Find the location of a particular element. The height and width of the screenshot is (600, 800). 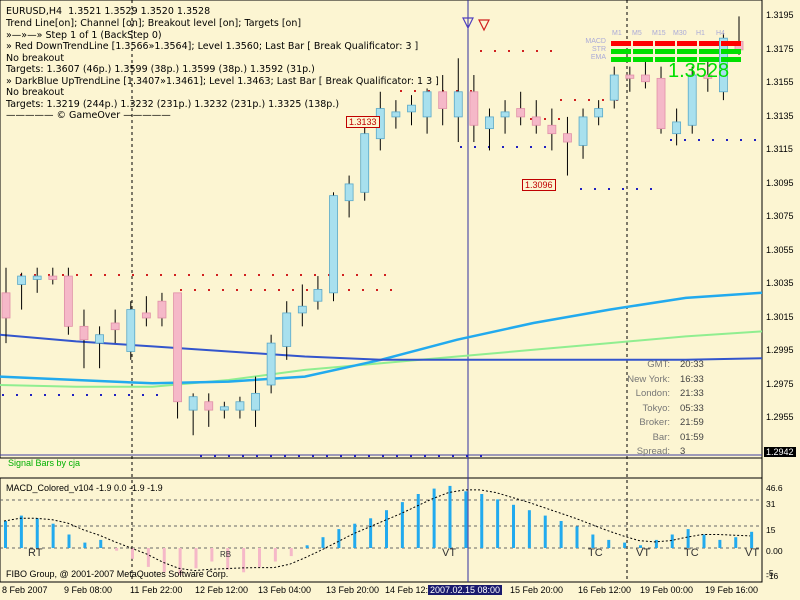

symbol-label: EURUSD,H4 is located at coordinates (34, 11).